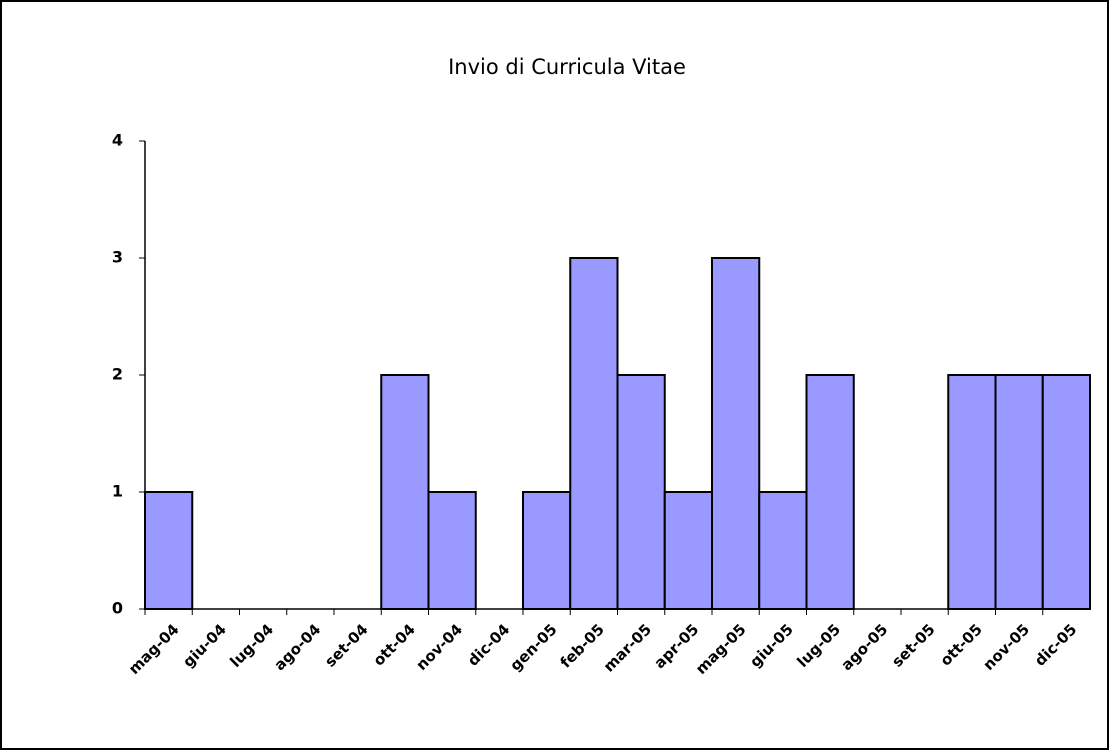 This screenshot has width=1110, height=751. I want to click on chart-title: Invio di Curricula Vitae, so click(567, 67).